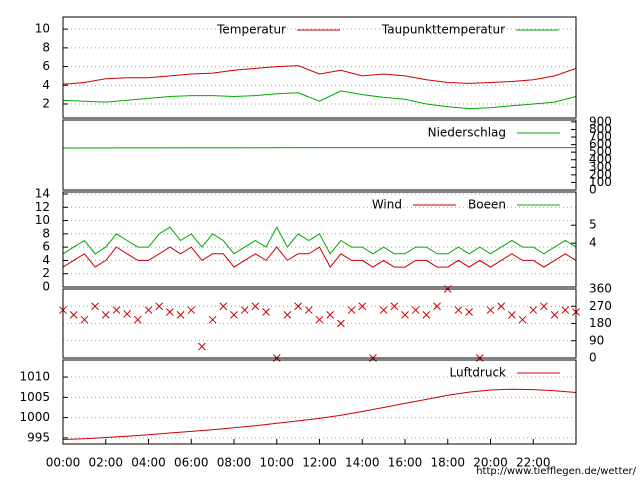 The height and width of the screenshot is (480, 640). I want to click on y-tick-label: 14, so click(42, 193).